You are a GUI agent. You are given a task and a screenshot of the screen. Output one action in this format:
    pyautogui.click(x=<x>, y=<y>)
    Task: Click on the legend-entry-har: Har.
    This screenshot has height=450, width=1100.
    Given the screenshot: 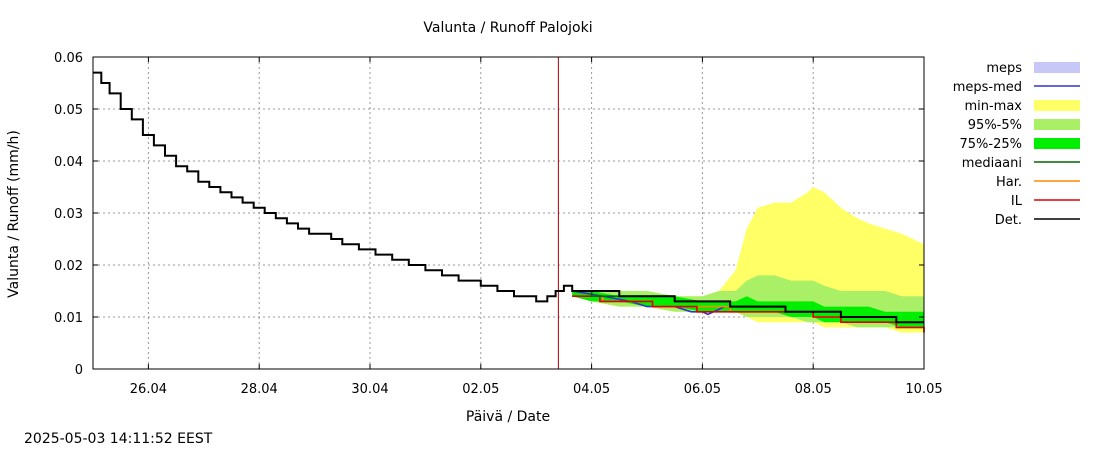 What is the action you would take?
    pyautogui.click(x=1038, y=182)
    